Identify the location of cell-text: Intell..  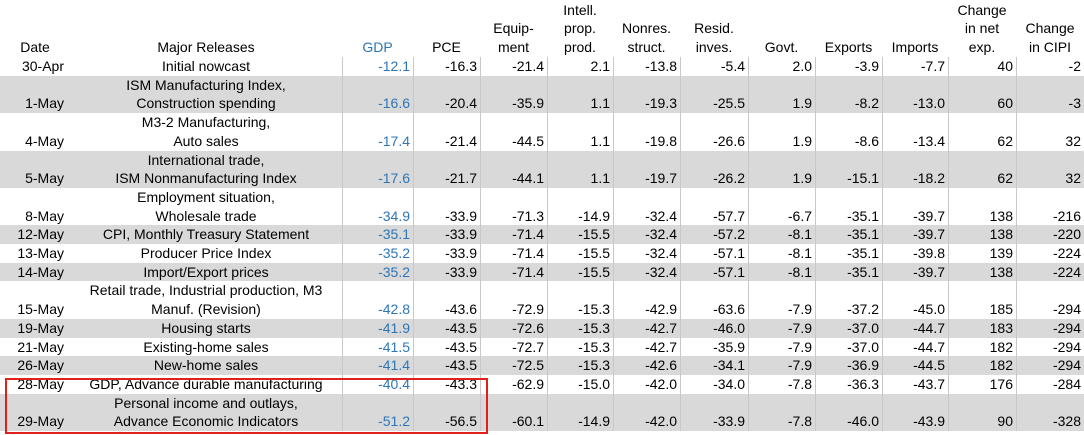
(580, 9).